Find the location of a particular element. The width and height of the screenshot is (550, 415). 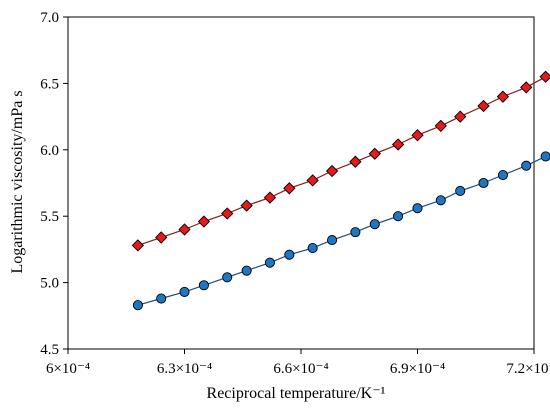

x-axis-title: Reciprocal temperature/K⁻¹ is located at coordinates (296, 393).